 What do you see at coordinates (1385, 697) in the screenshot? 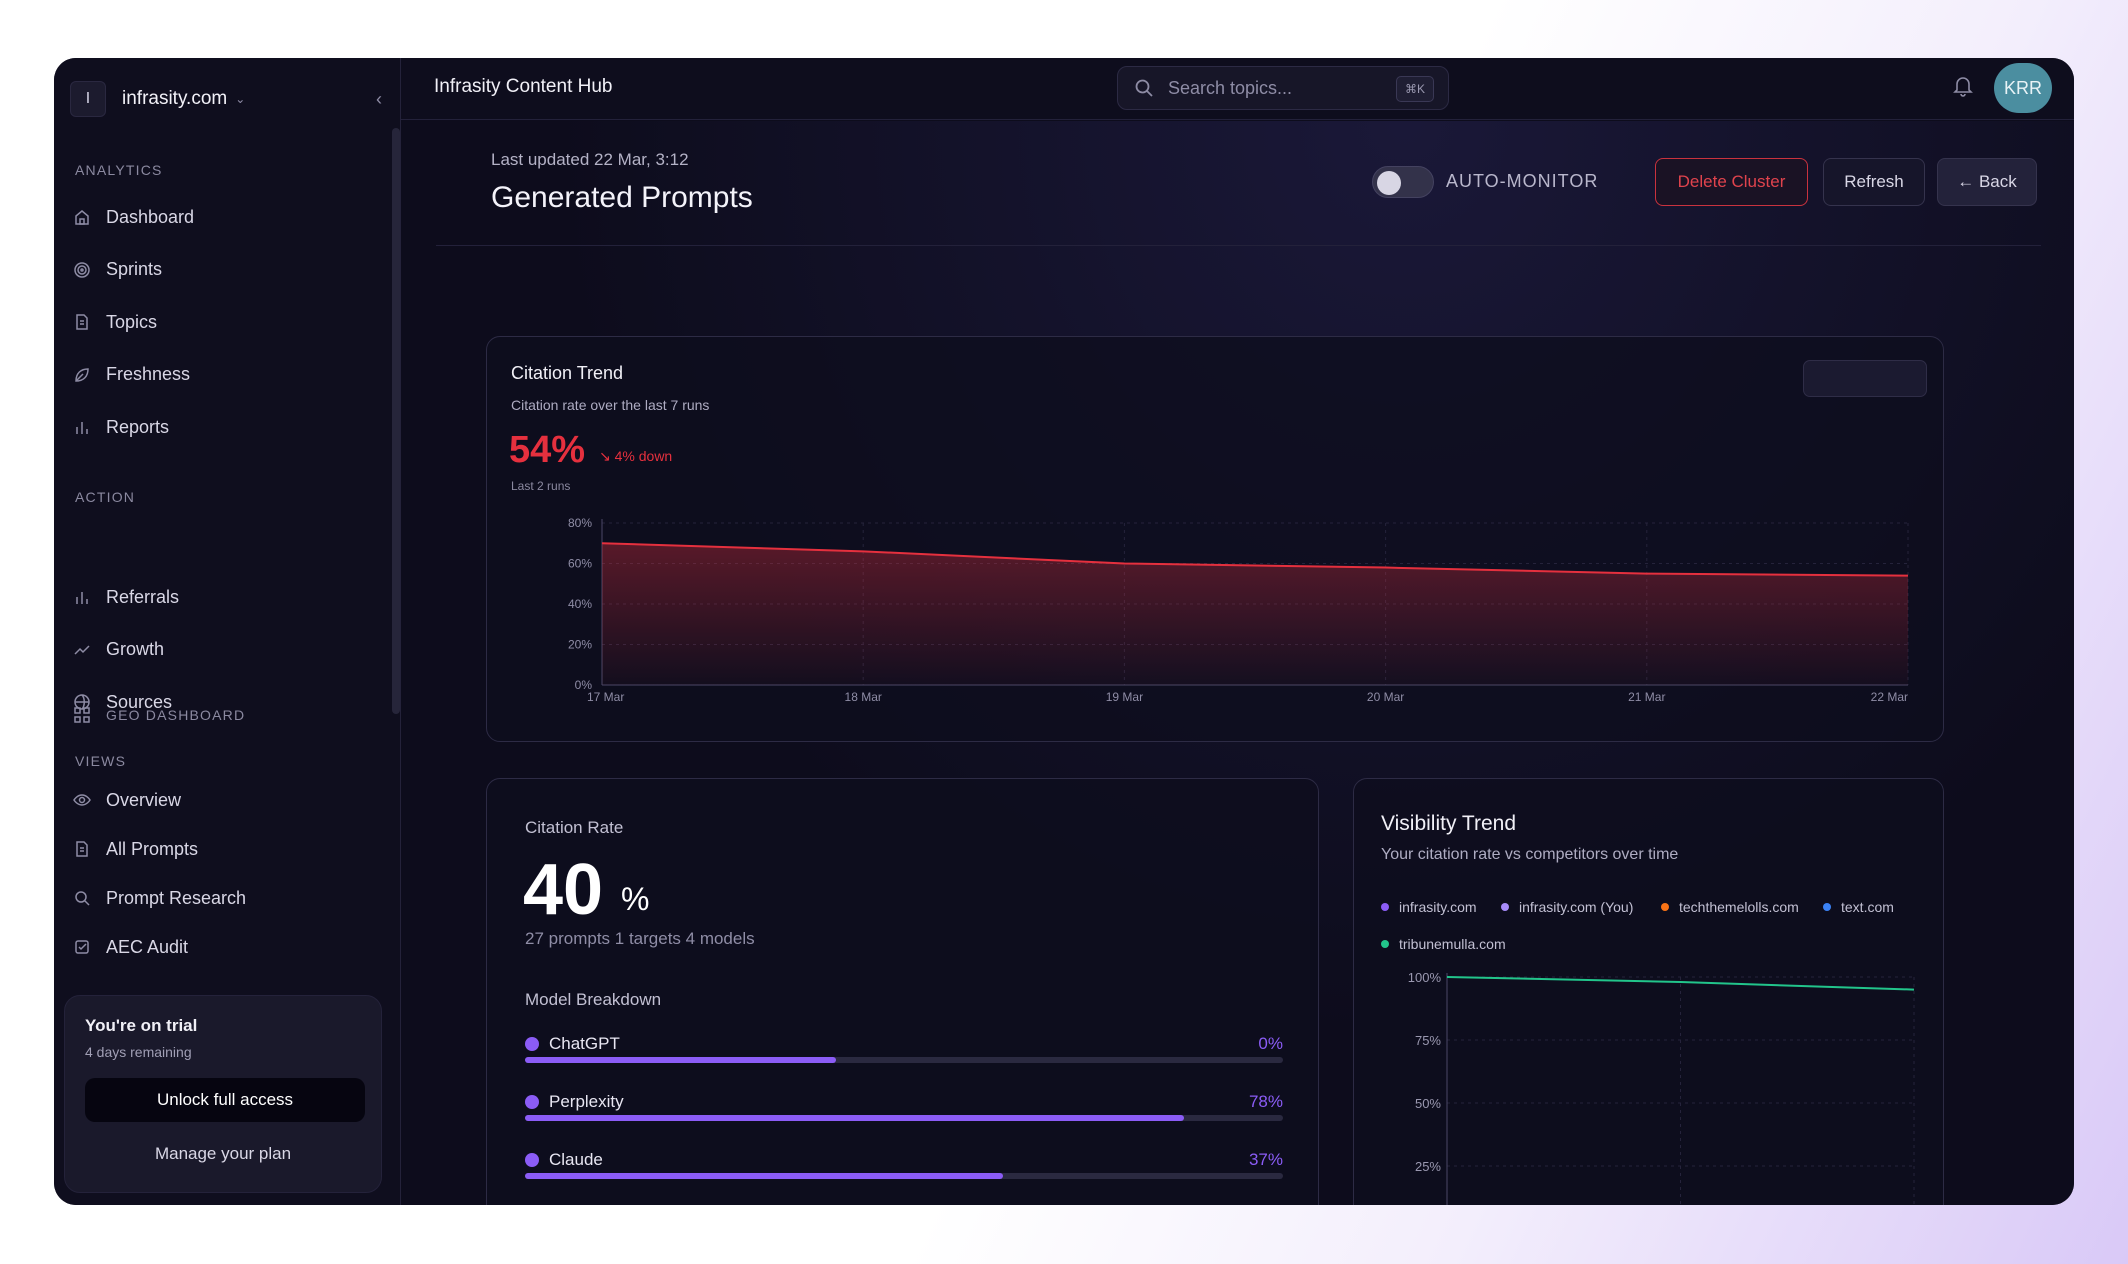
I see `x-tick-label: 20 Mar` at bounding box center [1385, 697].